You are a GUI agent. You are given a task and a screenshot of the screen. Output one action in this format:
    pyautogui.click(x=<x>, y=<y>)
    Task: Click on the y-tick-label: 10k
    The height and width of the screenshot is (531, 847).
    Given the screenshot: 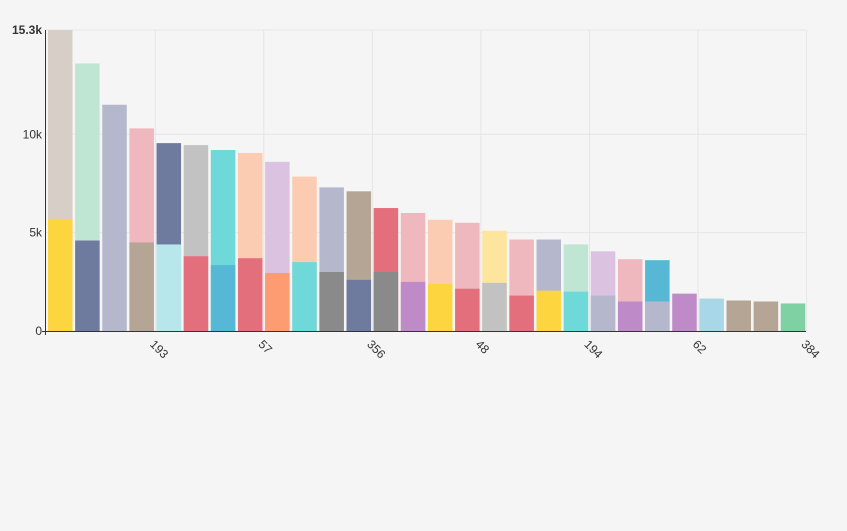 What is the action you would take?
    pyautogui.click(x=33, y=134)
    